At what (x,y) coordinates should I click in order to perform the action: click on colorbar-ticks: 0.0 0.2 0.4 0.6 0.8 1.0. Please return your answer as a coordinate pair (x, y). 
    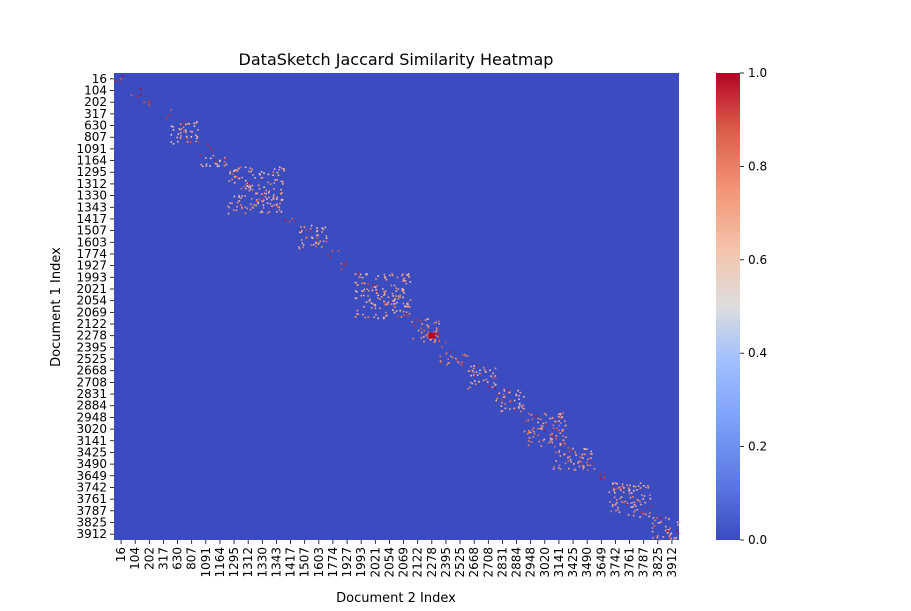
    Looking at the image, I should click on (753, 306).